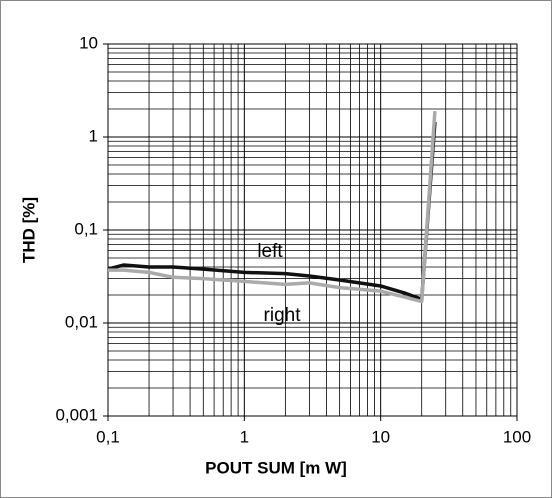 The image size is (552, 498). What do you see at coordinates (93, 135) in the screenshot?
I see `y-tick-label: 1` at bounding box center [93, 135].